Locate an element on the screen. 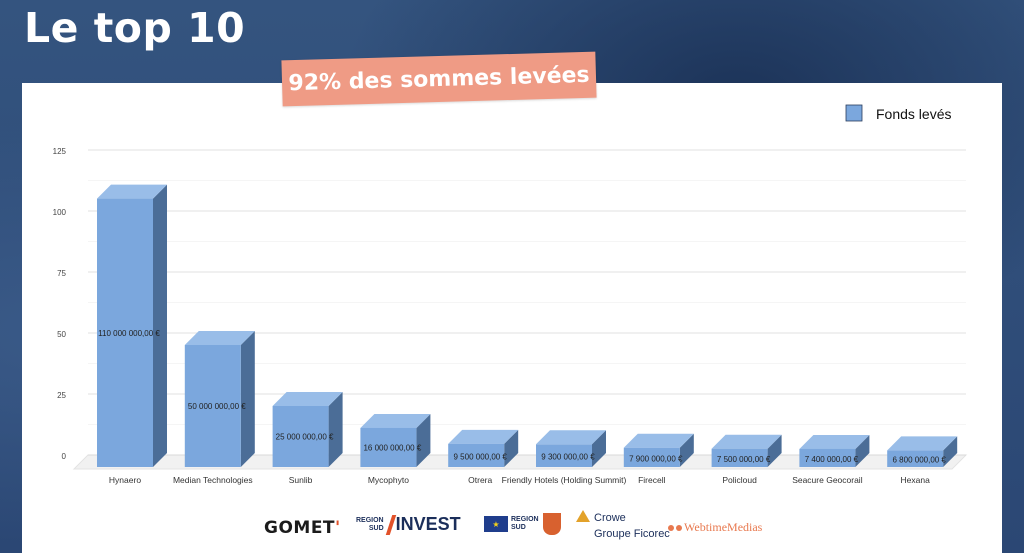 Image resolution: width=1024 pixels, height=553 pixels. y-tick-label: 0 is located at coordinates (64, 456).